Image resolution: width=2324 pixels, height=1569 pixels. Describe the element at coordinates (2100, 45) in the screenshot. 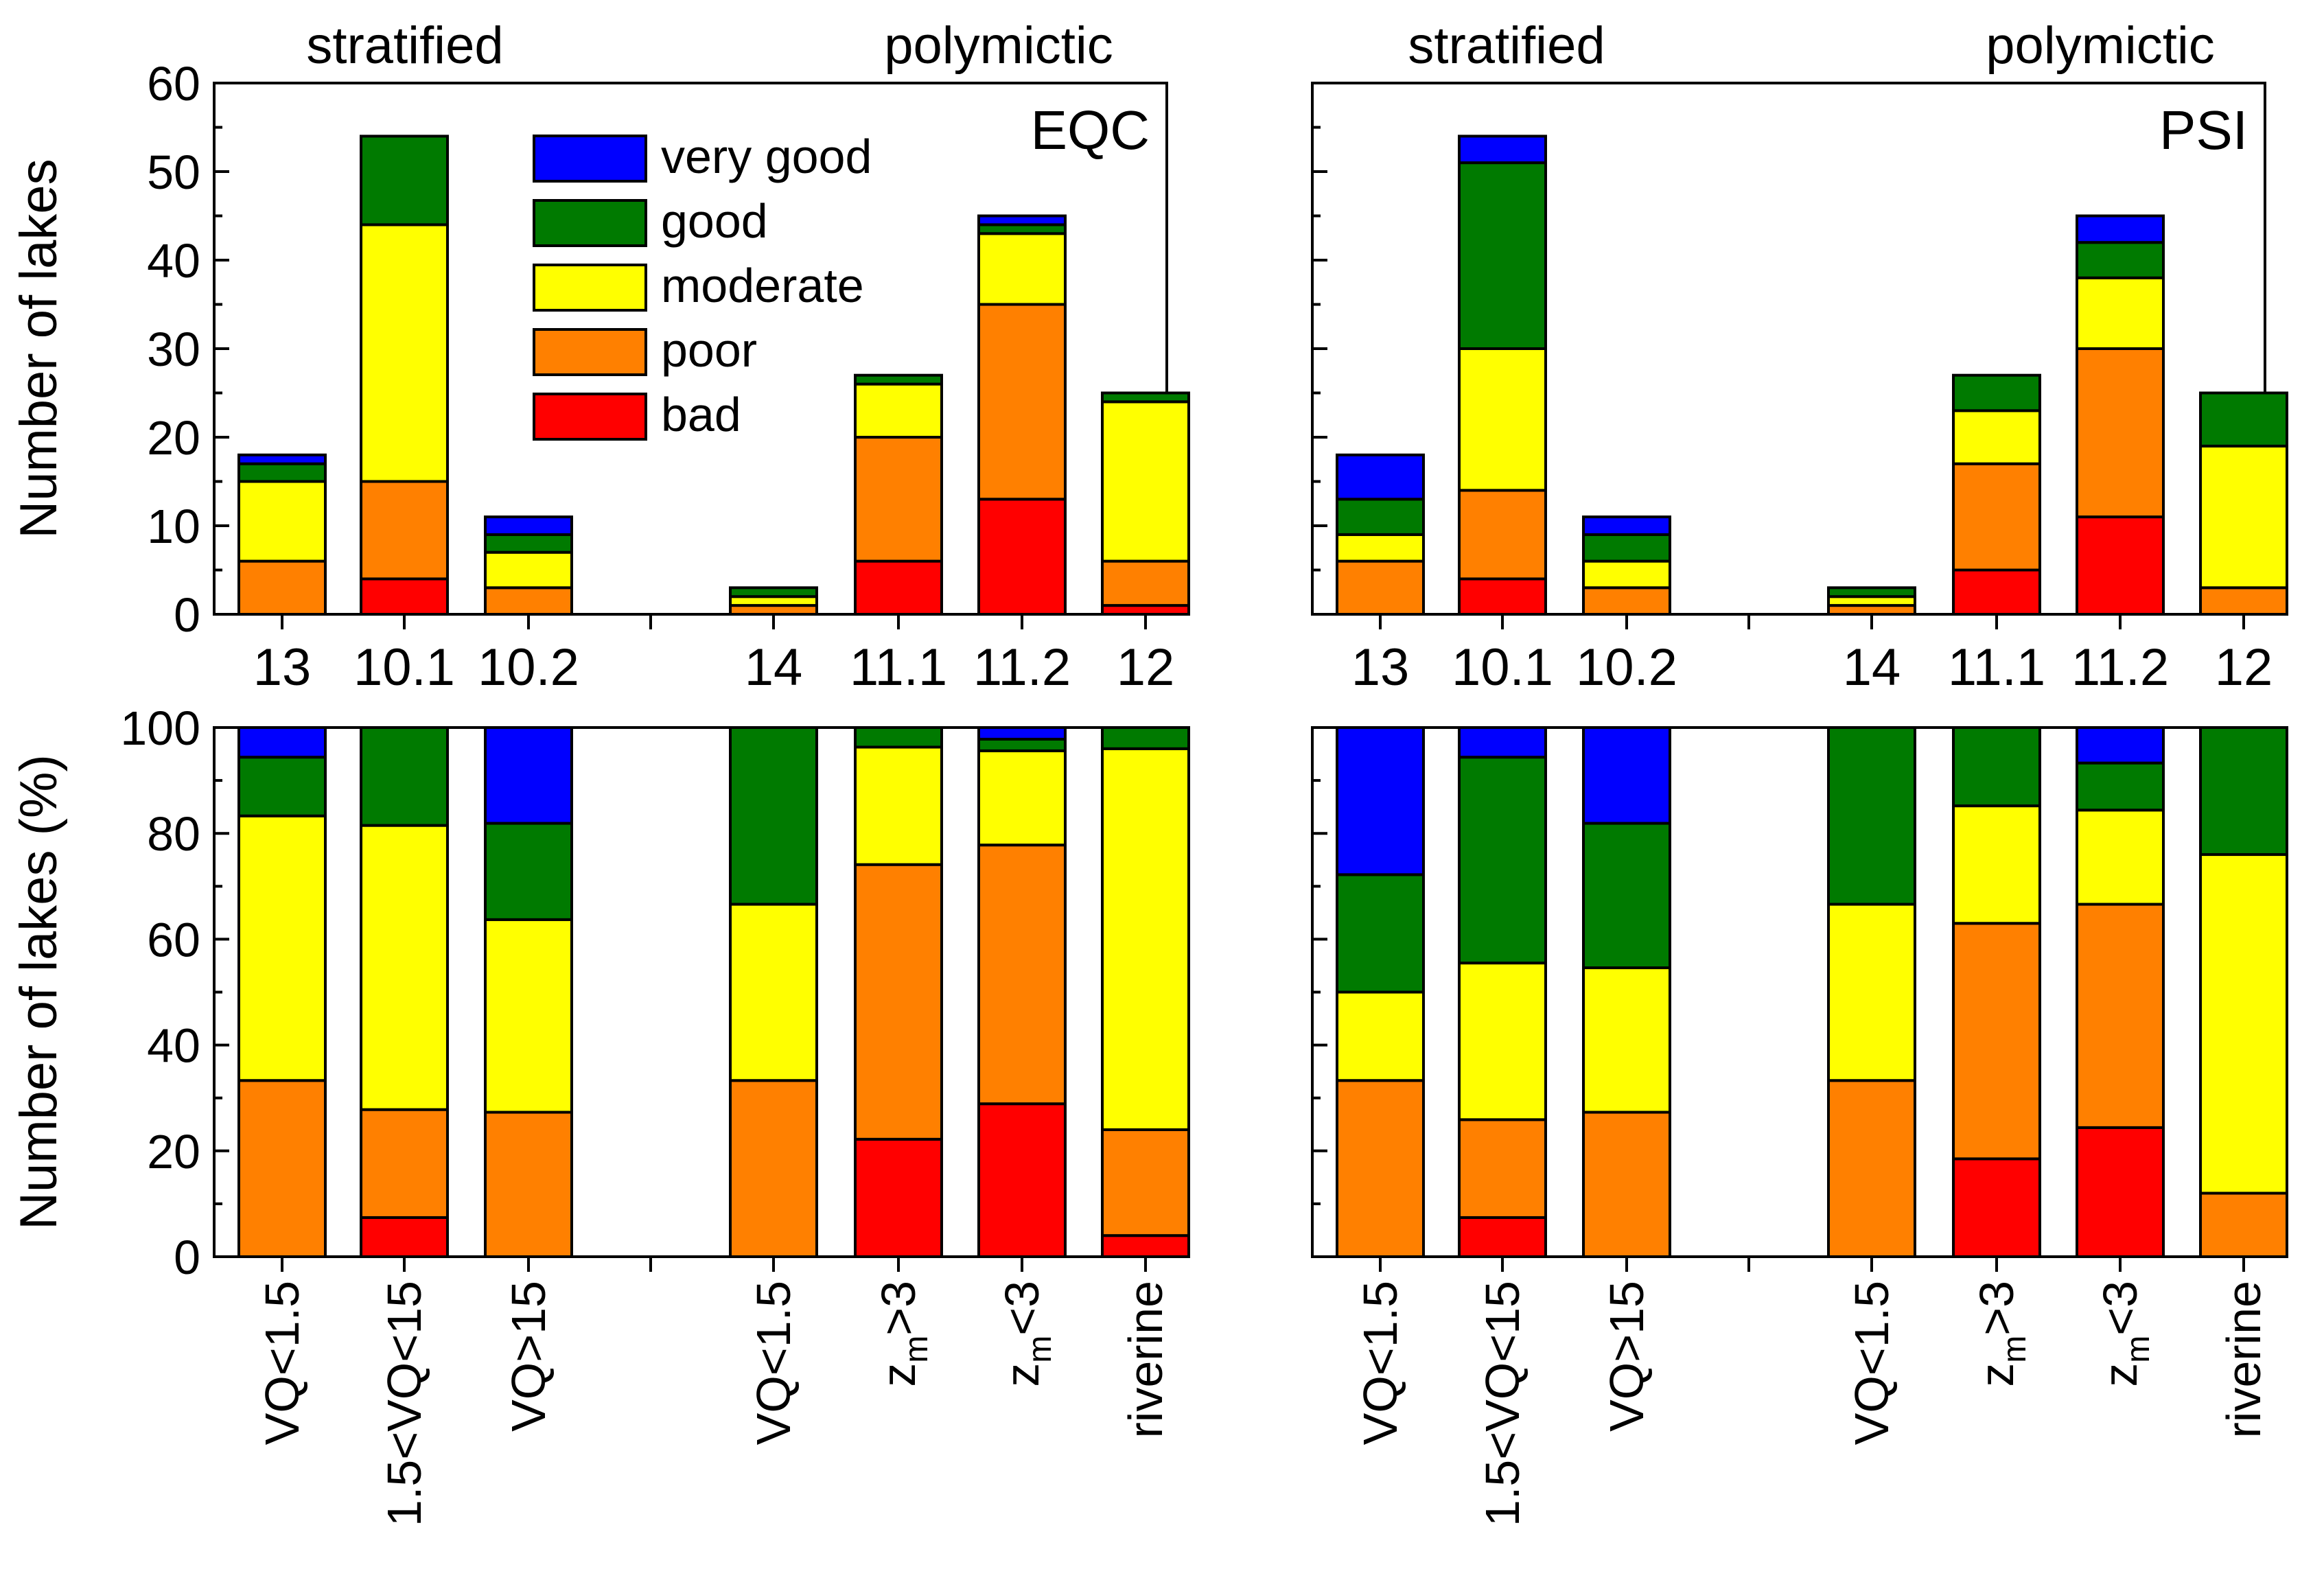

I see `group-label-polymictic-right: polymictic` at that location.